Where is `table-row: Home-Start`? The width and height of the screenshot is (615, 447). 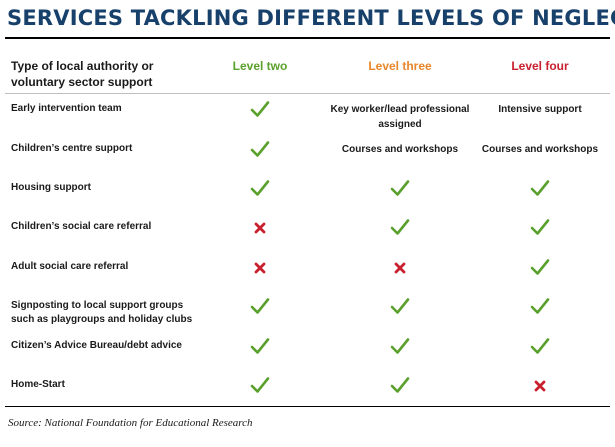
table-row: Home-Start is located at coordinates (307, 396).